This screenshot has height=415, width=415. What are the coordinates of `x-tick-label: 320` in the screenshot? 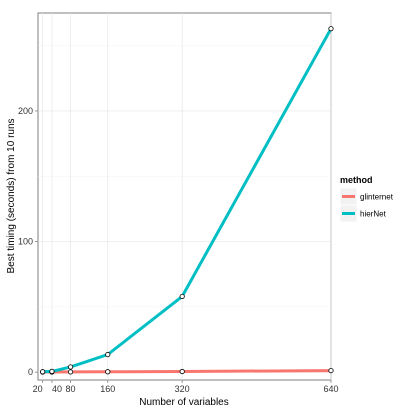 It's located at (182, 389).